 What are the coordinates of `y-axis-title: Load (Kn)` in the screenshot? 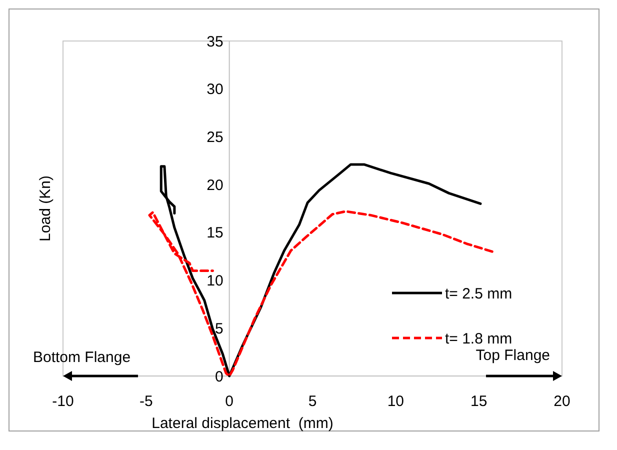 It's located at (45, 209).